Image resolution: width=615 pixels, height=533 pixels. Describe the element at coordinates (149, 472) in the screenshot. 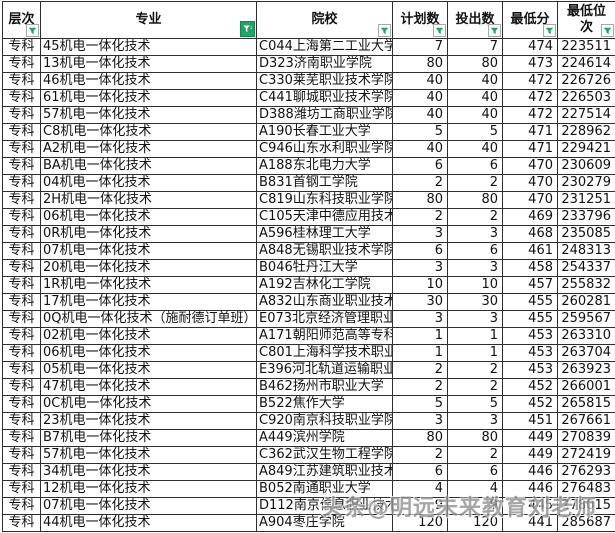

I see `cell-major: 34机电一体化技术` at that location.